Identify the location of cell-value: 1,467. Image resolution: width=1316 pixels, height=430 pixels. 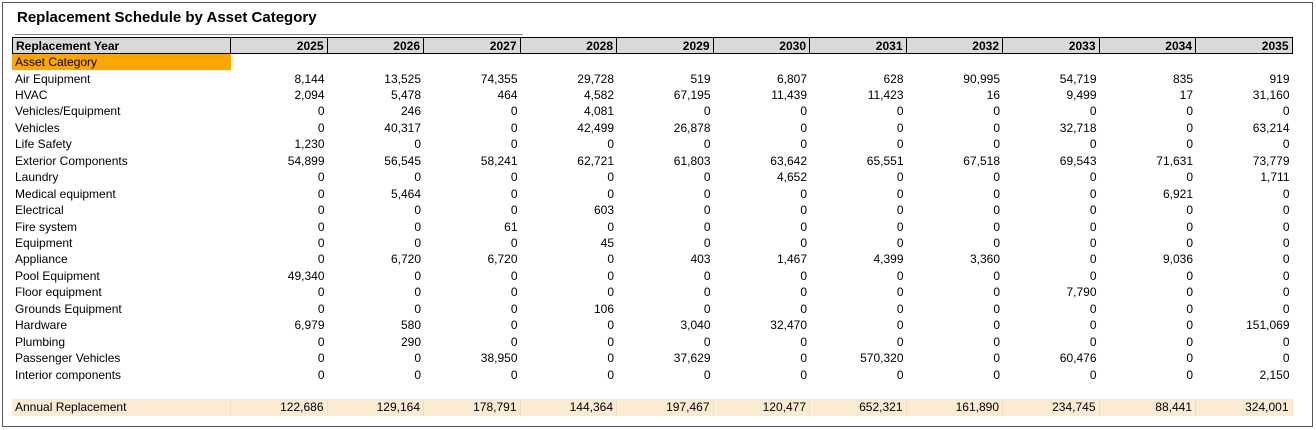
(791, 259).